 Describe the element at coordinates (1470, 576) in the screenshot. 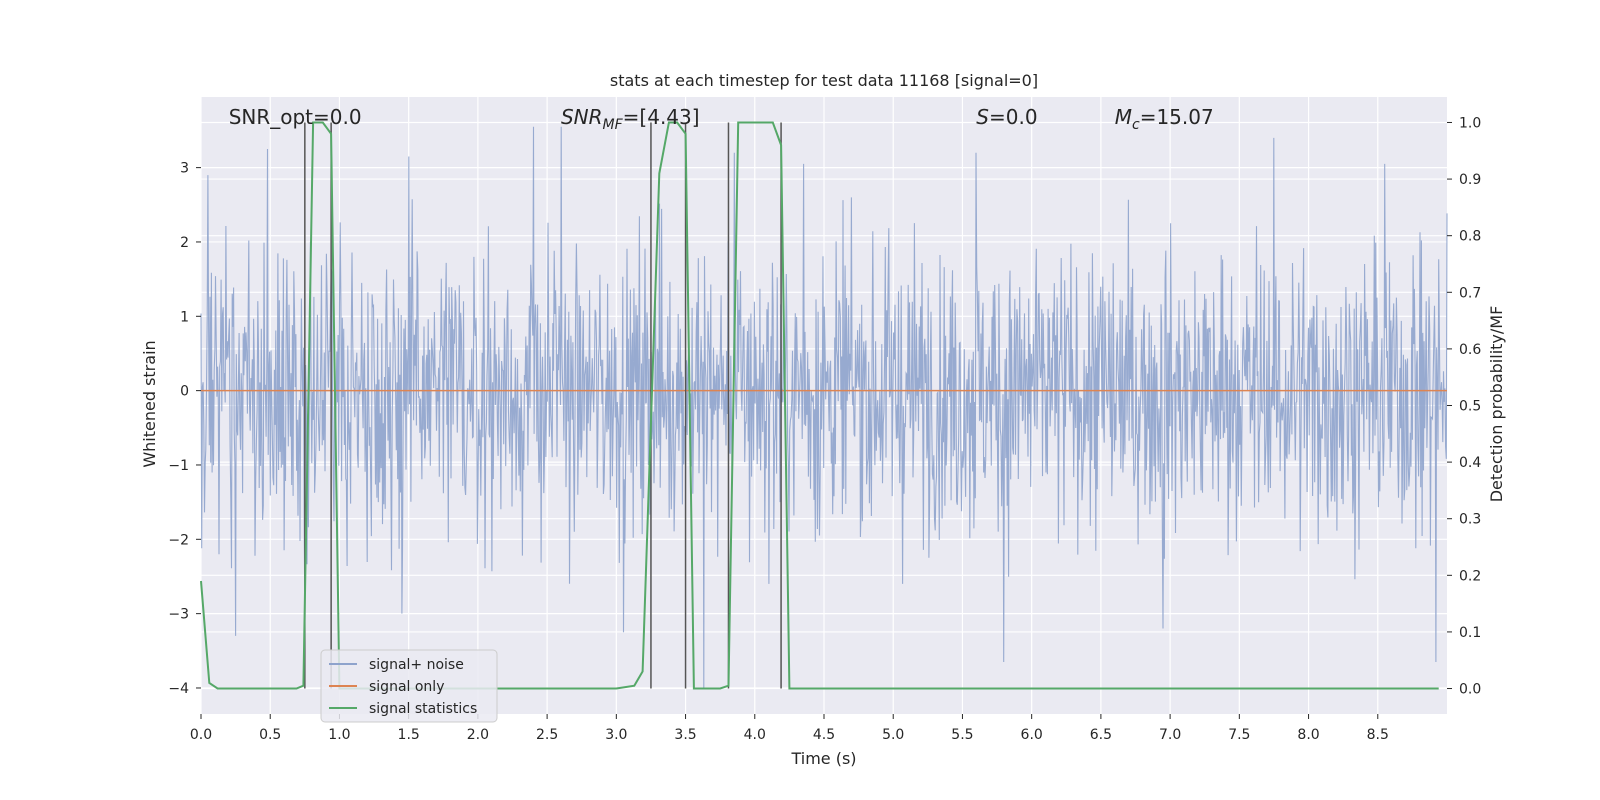

I see `y-right-tick-label: 0.2` at that location.